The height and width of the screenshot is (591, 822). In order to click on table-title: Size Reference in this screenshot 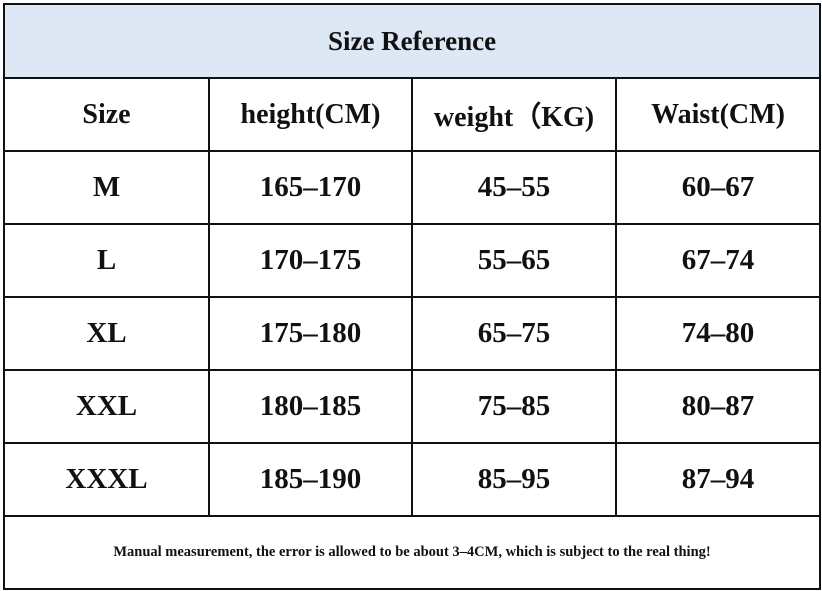, I will do `click(412, 41)`.